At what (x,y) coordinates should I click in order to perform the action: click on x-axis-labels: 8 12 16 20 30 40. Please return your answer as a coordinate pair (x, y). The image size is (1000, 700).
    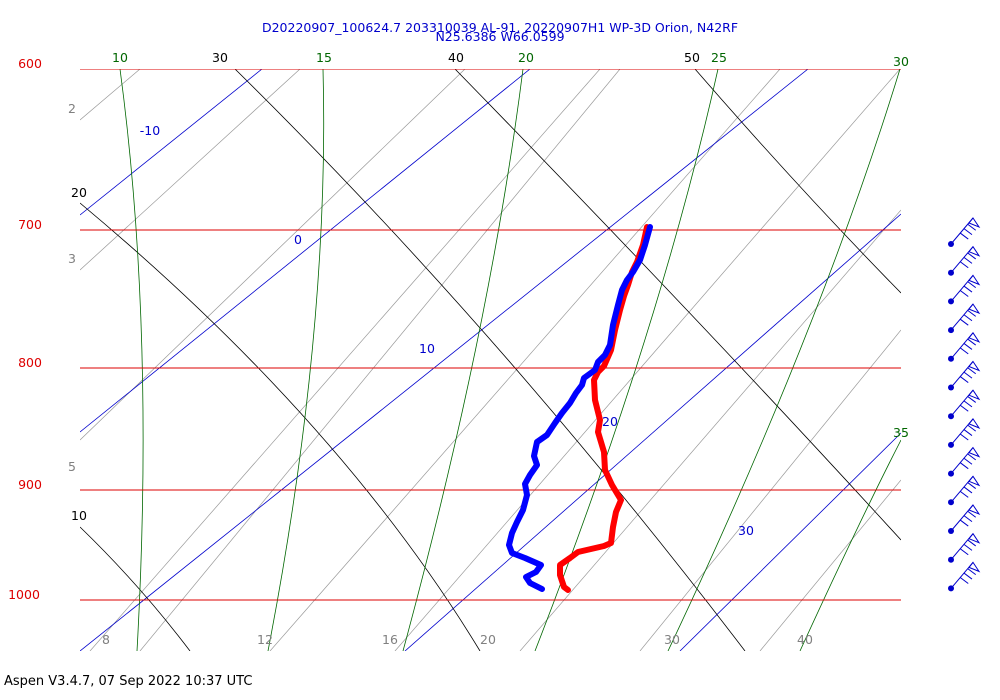
    Looking at the image, I should click on (457, 639).